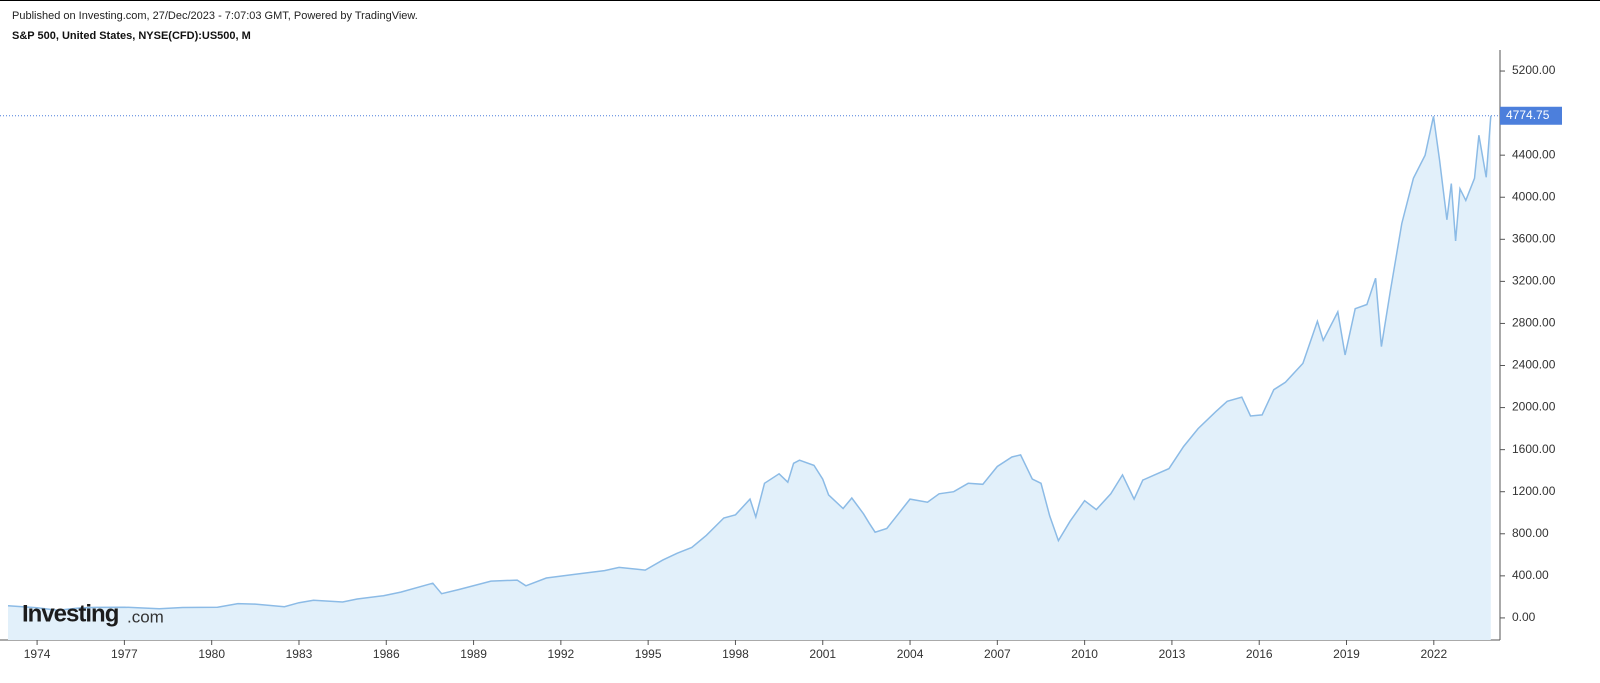  I want to click on last-price-label: 4774.75, so click(1528, 115).